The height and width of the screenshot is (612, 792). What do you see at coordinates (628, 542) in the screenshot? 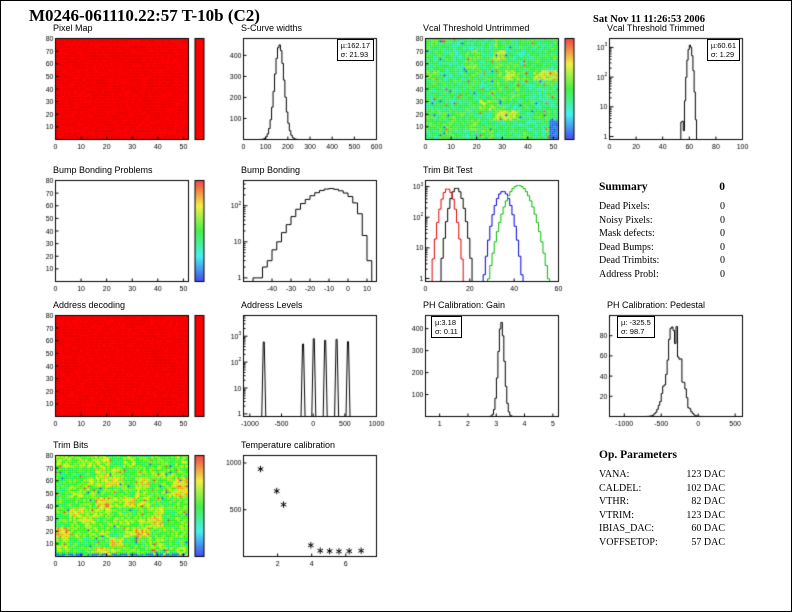
I see `param-label: VOFFSETOP:` at bounding box center [628, 542].